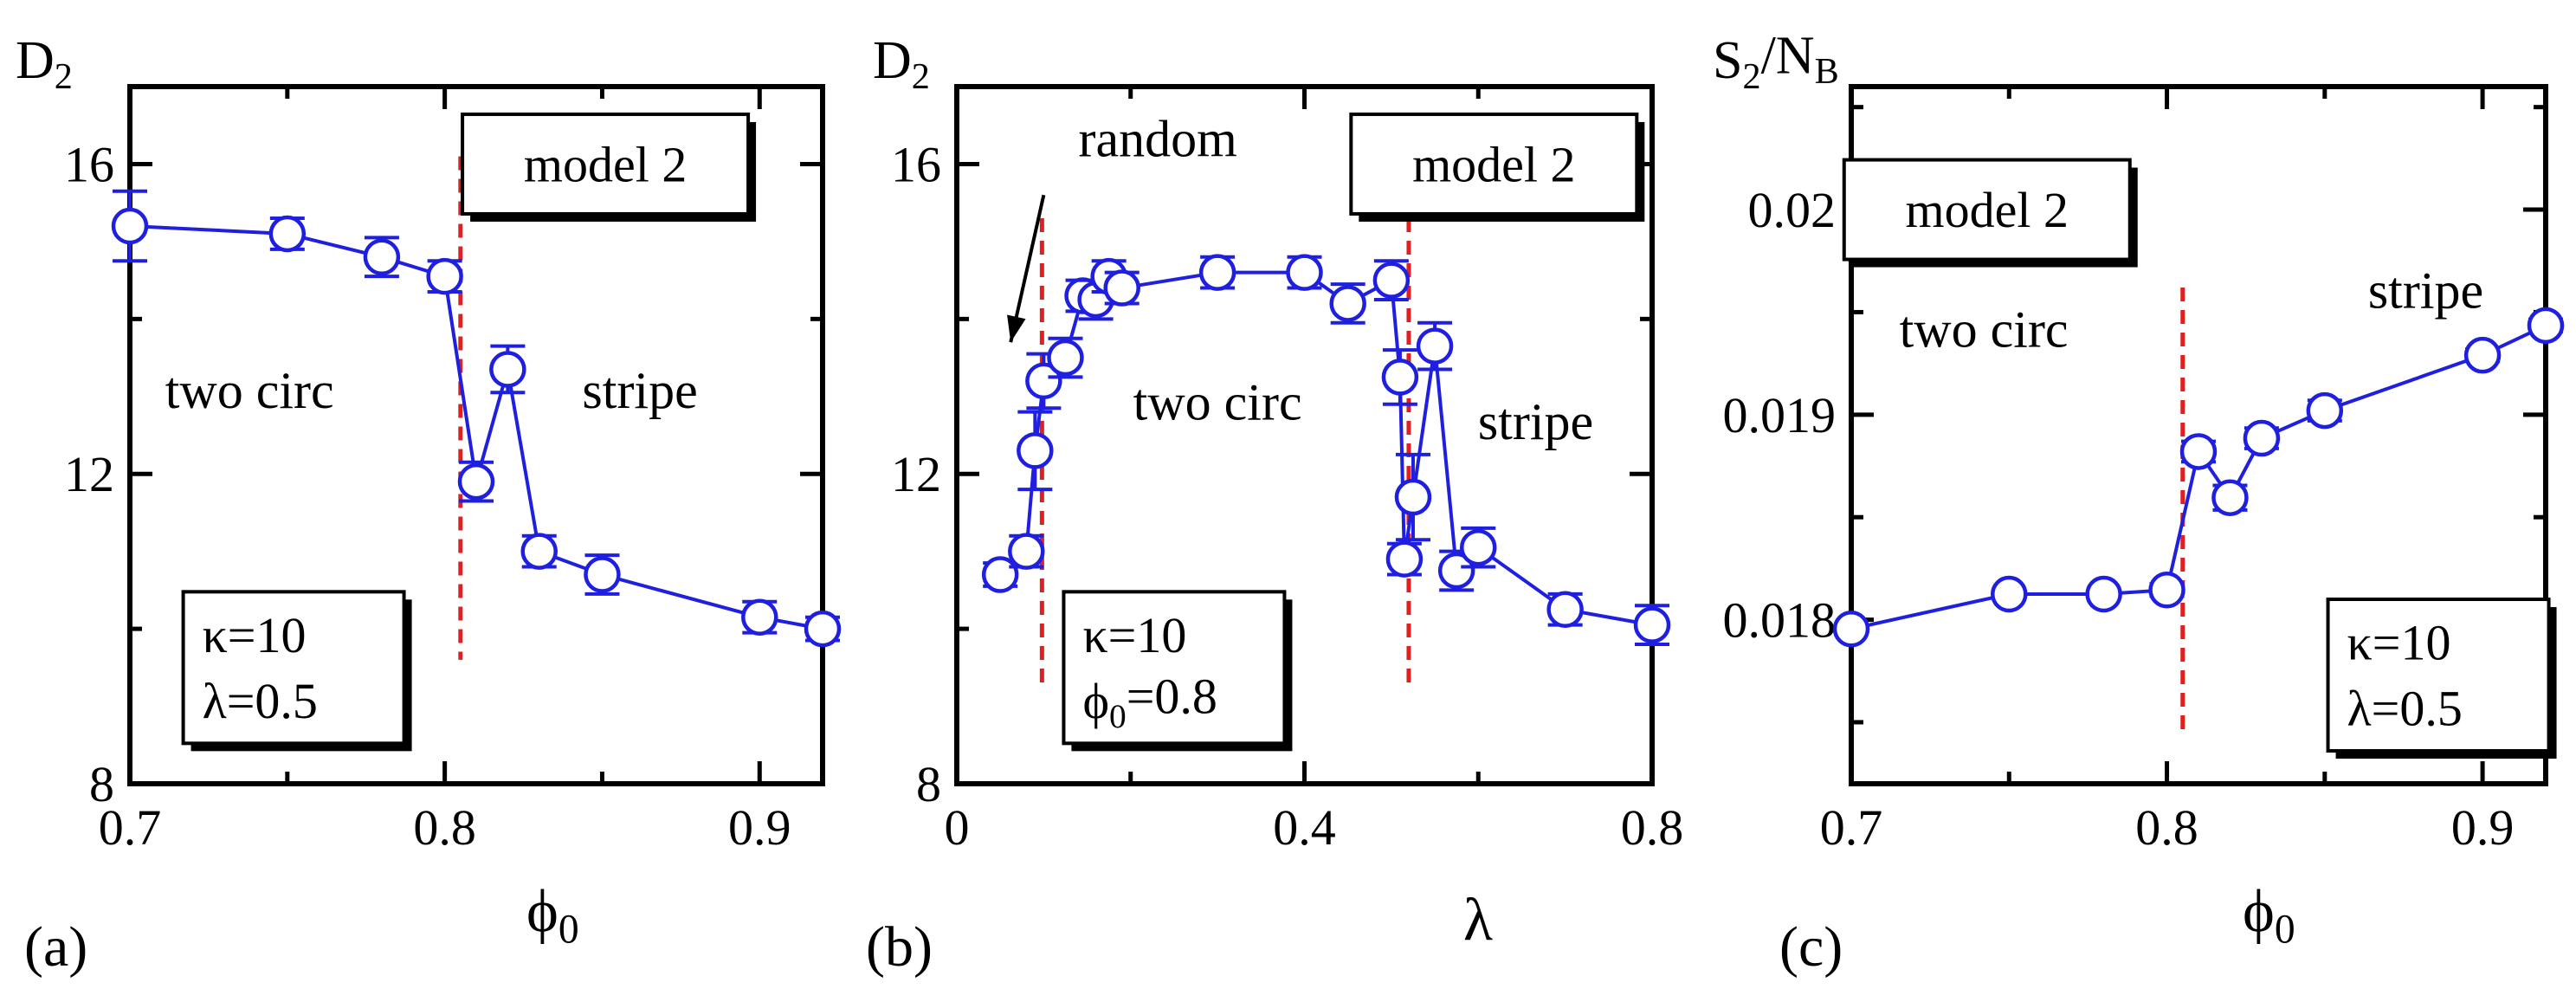 The image size is (2576, 989). Describe the element at coordinates (1158, 139) in the screenshot. I see `arrow-label: random` at that location.